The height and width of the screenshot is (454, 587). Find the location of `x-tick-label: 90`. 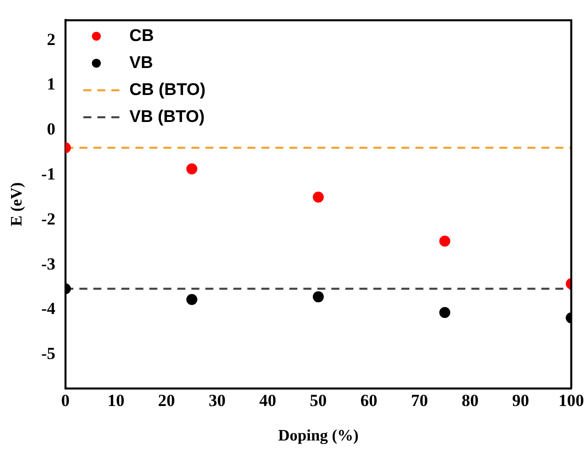

x-tick-label: 90 is located at coordinates (521, 400).